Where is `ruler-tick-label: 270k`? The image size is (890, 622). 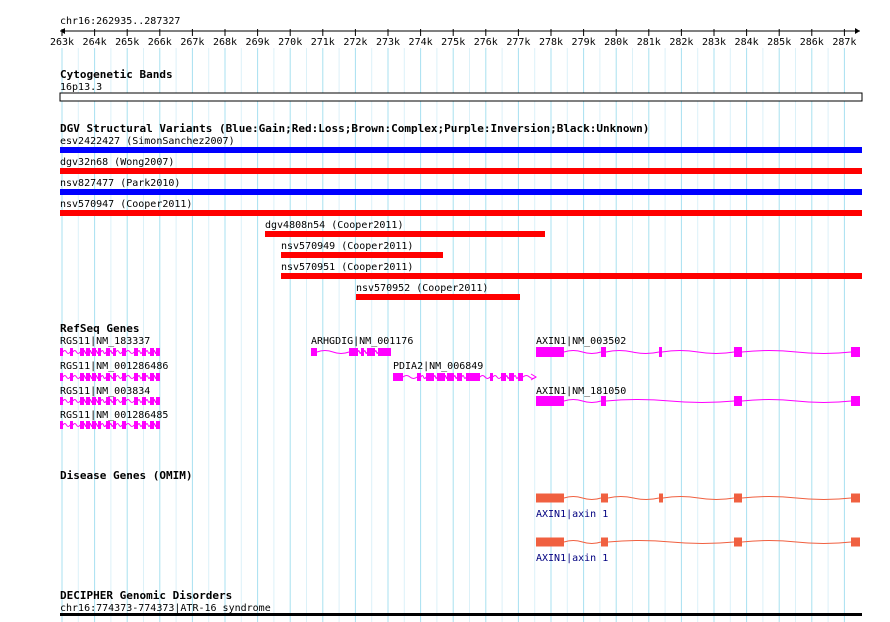 ruler-tick-label: 270k is located at coordinates (290, 42).